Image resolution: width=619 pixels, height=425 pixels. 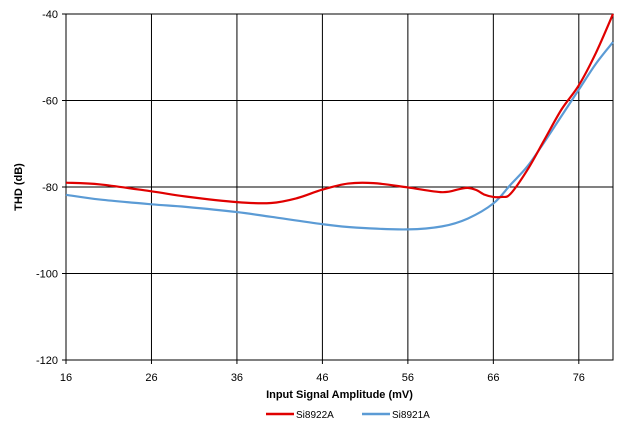 I want to click on legend-label: Si8921A, so click(x=411, y=415).